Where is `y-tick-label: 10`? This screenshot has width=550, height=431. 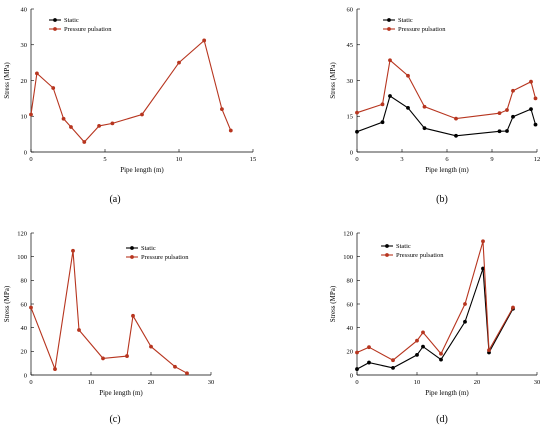
y-tick-label: 10 is located at coordinates (24, 117).